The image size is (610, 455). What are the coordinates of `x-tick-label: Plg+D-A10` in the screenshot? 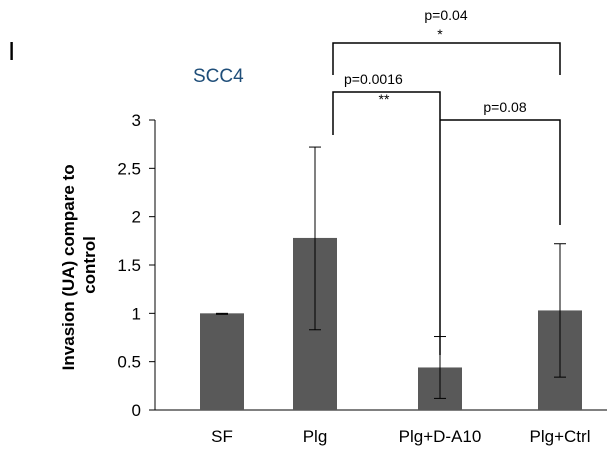 It's located at (440, 436).